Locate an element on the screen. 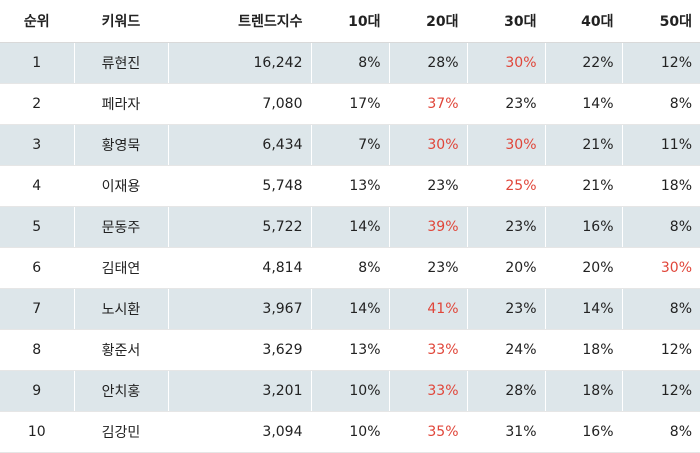  age-50s-cell: 30% is located at coordinates (660, 268).